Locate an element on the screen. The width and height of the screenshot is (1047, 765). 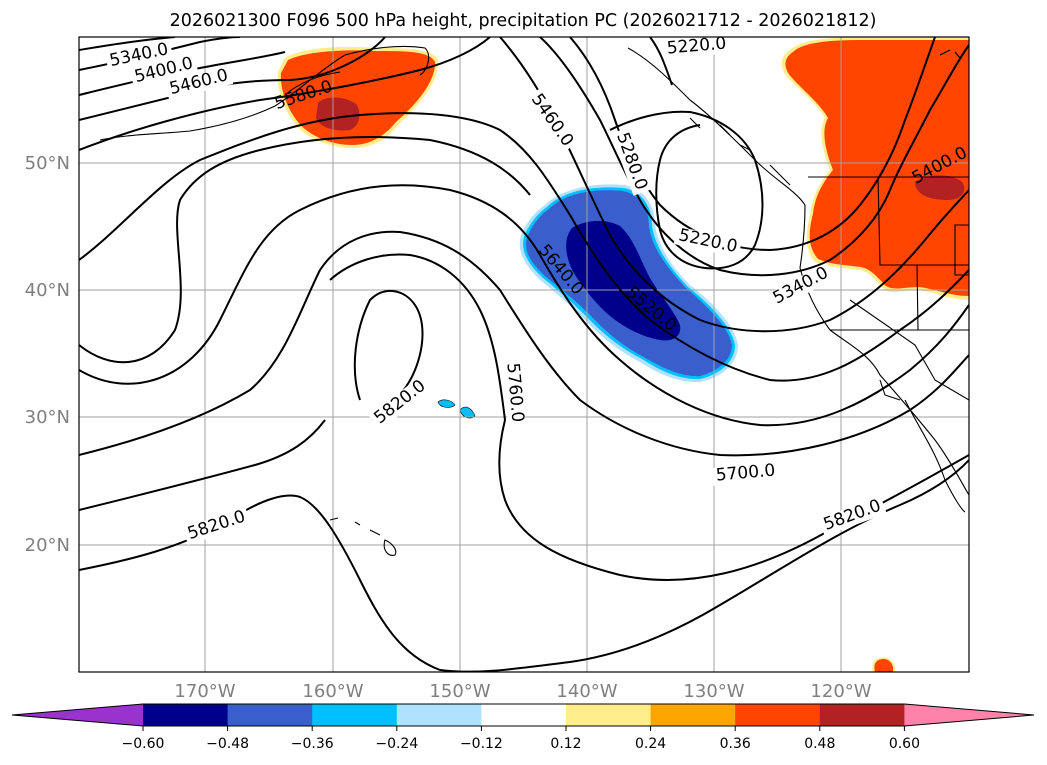
colorbar-tick-label: −0.24 is located at coordinates (396, 744).